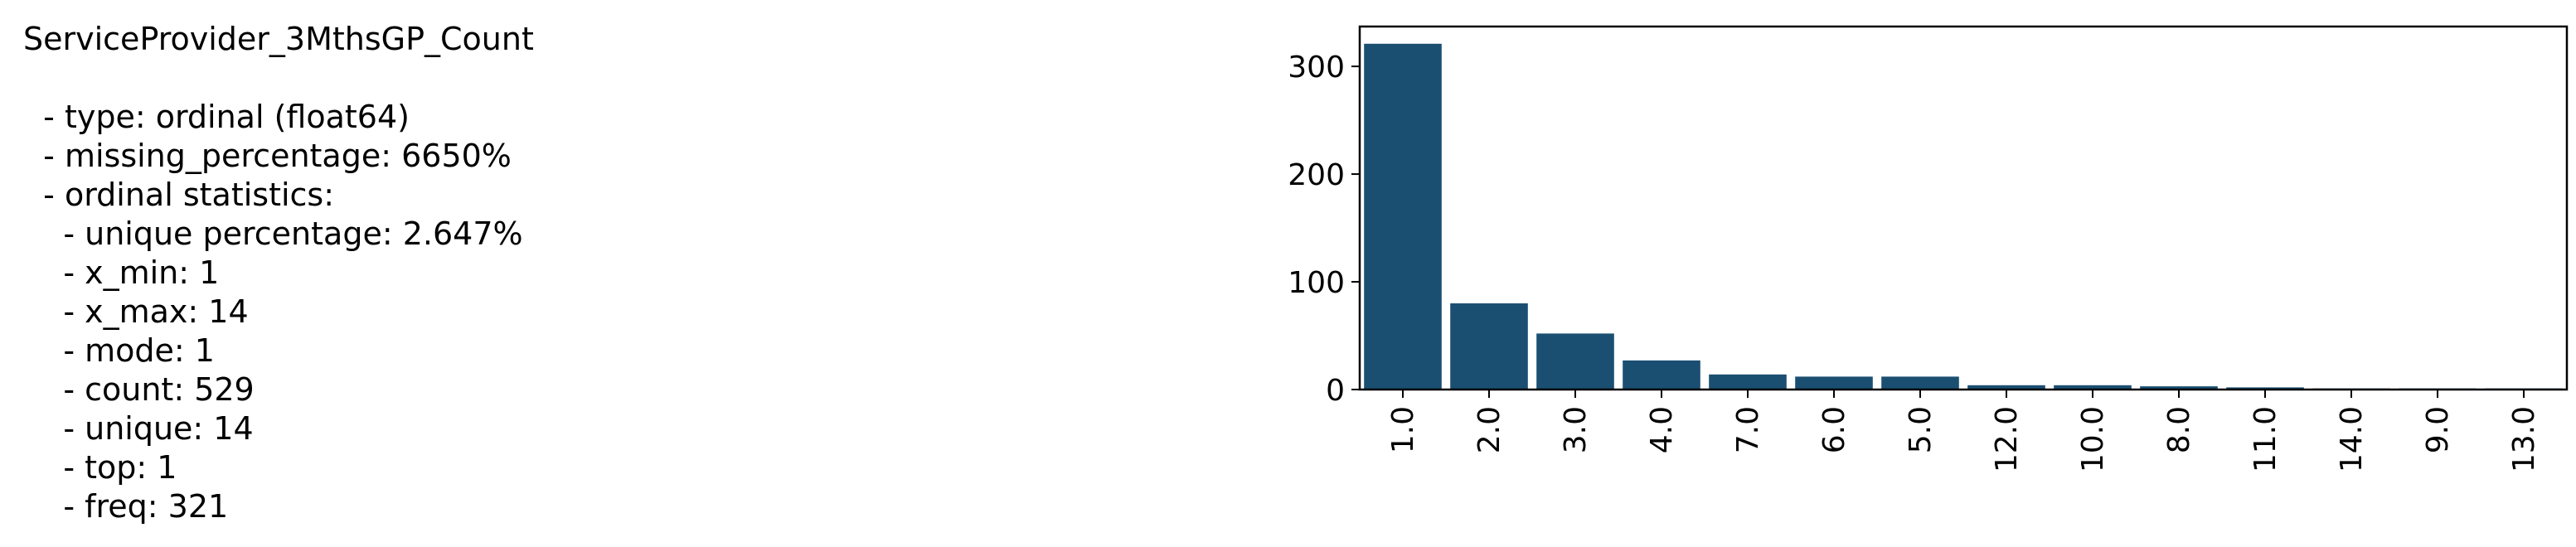 The image size is (2576, 547). I want to click on stat-x-max: - x_max: 14, so click(136, 311).